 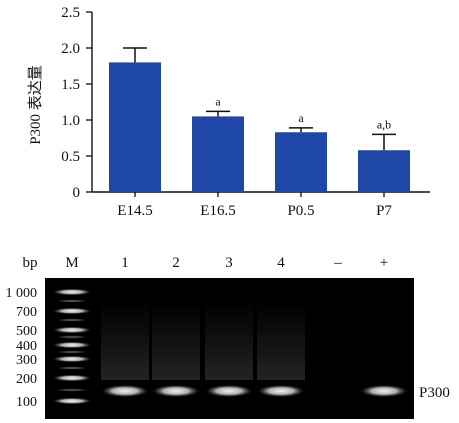 I want to click on significance-label: a,b, so click(x=384, y=124).